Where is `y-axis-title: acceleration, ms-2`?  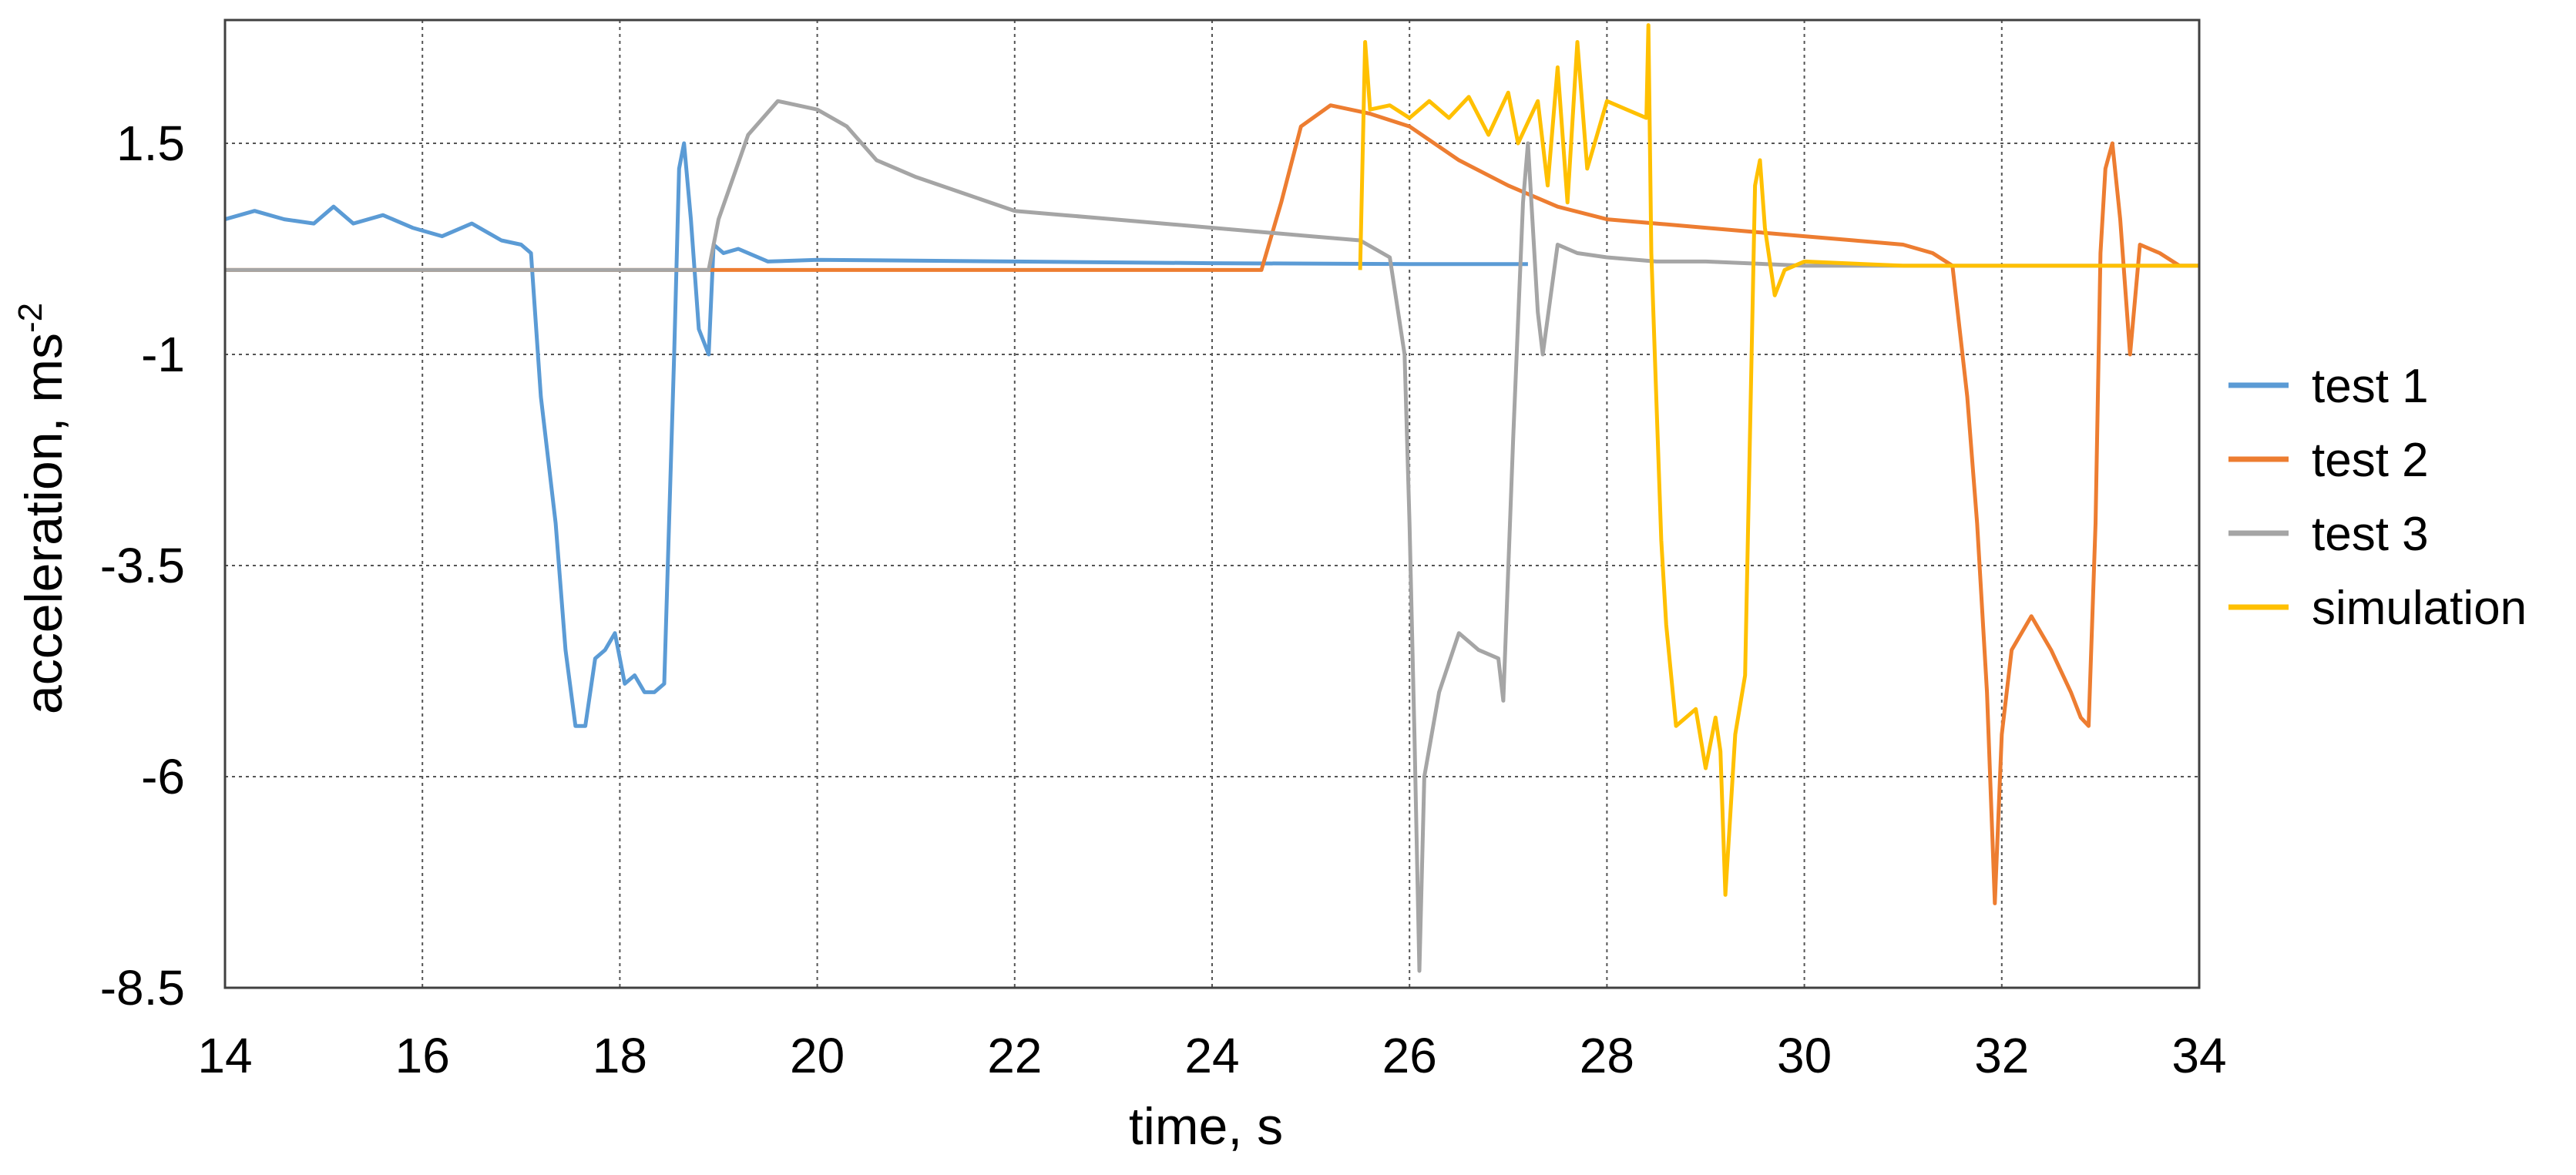
y-axis-title: acceleration, ms-2 is located at coordinates (42, 508).